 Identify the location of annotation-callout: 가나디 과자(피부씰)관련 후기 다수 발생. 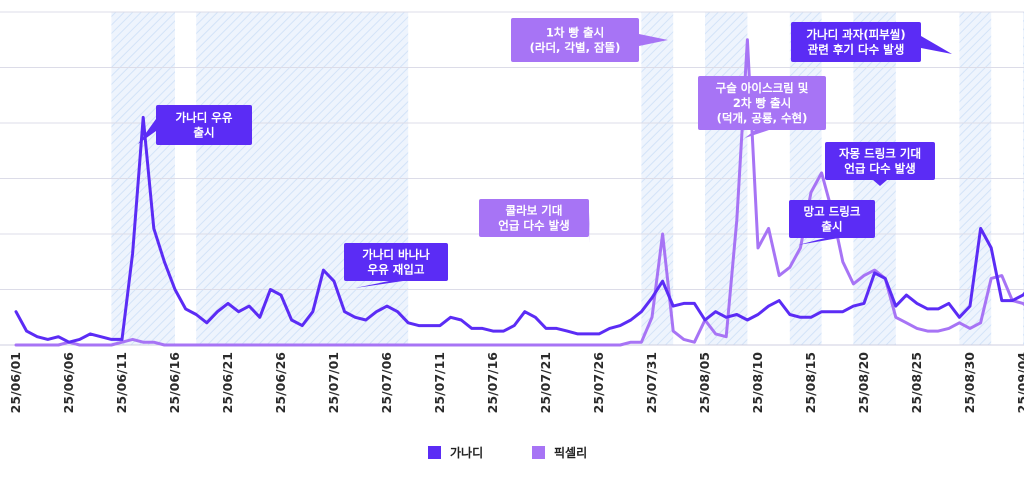
(871, 42).